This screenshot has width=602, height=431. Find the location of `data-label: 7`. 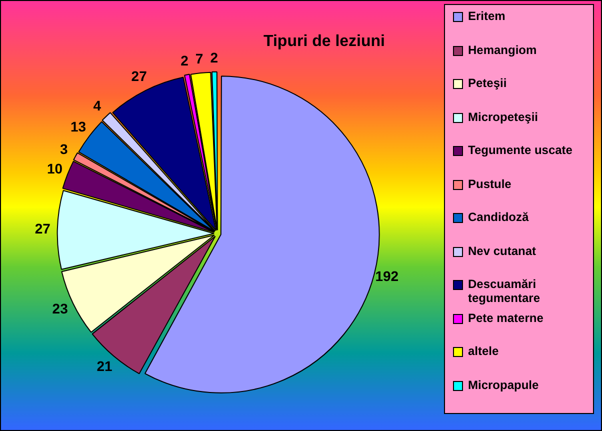

data-label: 7 is located at coordinates (199, 58).